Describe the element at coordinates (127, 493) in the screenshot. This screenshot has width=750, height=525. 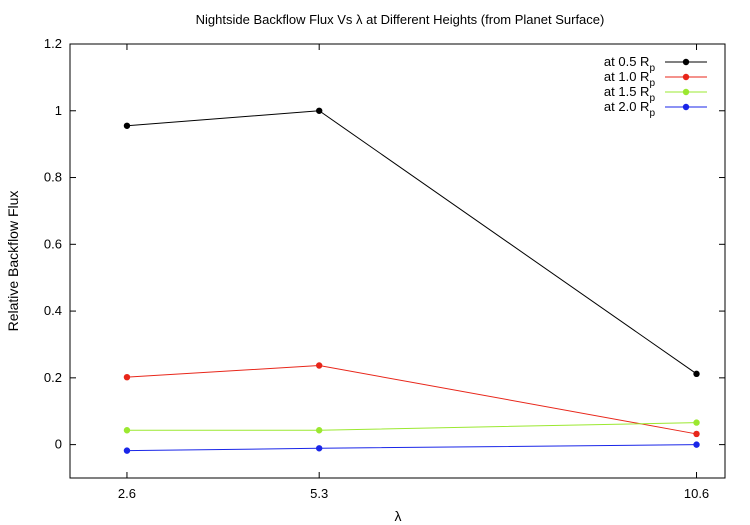
I see `x-tick-label: 2.6` at that location.